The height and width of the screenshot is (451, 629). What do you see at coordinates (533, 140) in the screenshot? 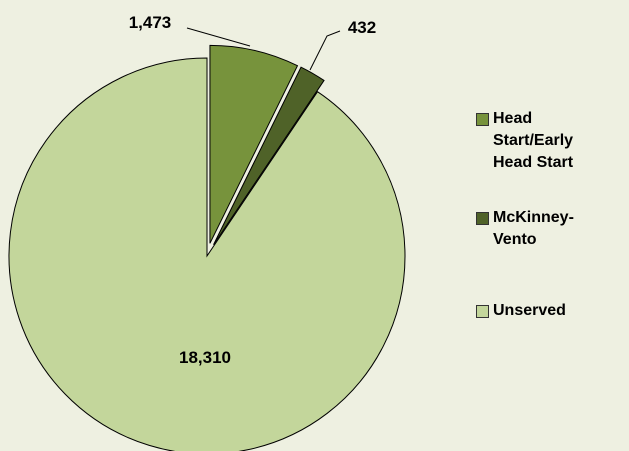
I see `legend-label: Head Start/Early Head Start` at bounding box center [533, 140].